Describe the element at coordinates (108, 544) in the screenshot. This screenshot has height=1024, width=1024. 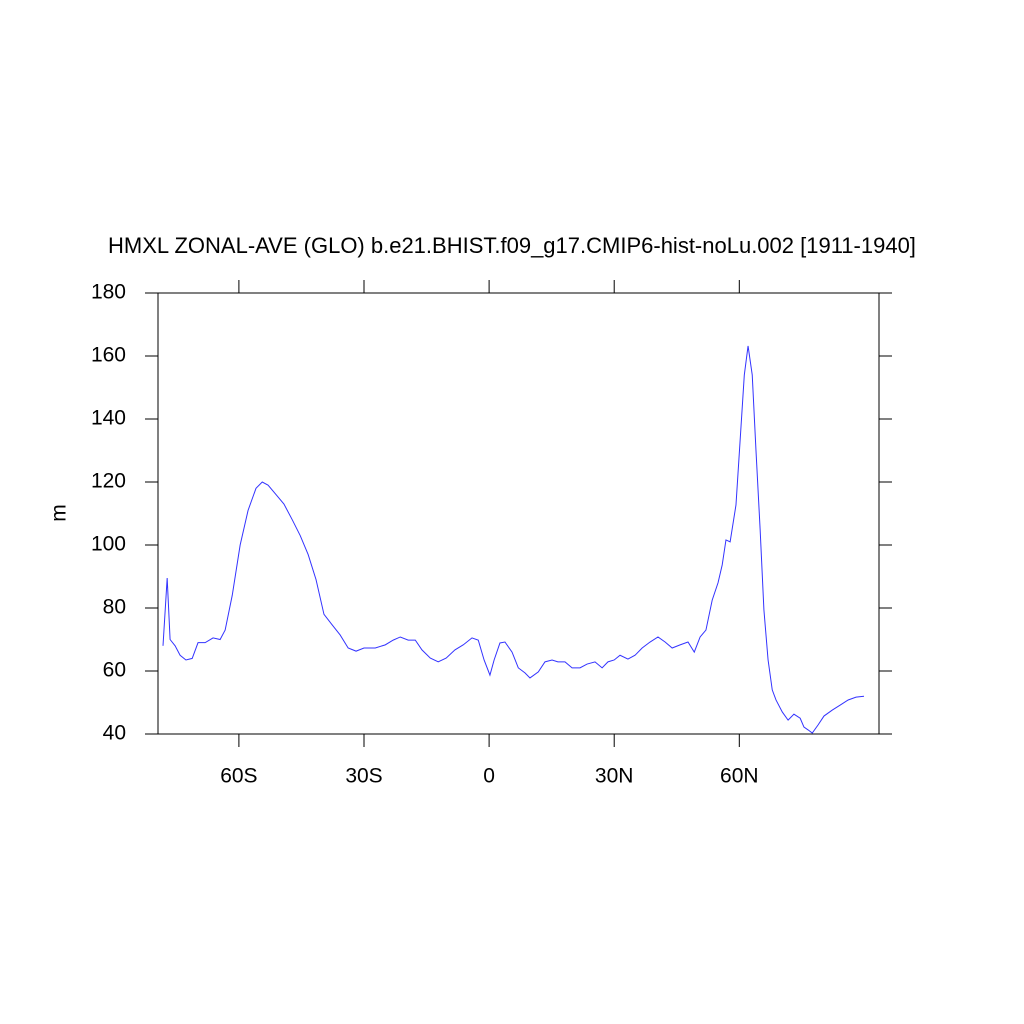
I see `y-tick-label: 100` at that location.